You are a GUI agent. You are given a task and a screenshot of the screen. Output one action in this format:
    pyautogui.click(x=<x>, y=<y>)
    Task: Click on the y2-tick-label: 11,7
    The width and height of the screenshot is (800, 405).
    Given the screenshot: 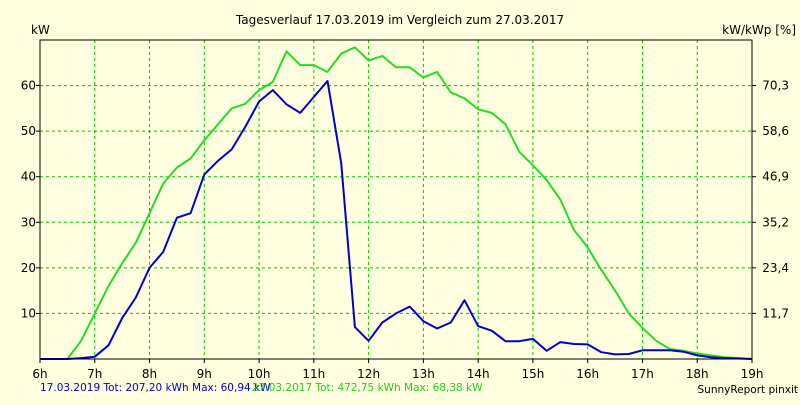 What is the action you would take?
    pyautogui.click(x=775, y=313)
    